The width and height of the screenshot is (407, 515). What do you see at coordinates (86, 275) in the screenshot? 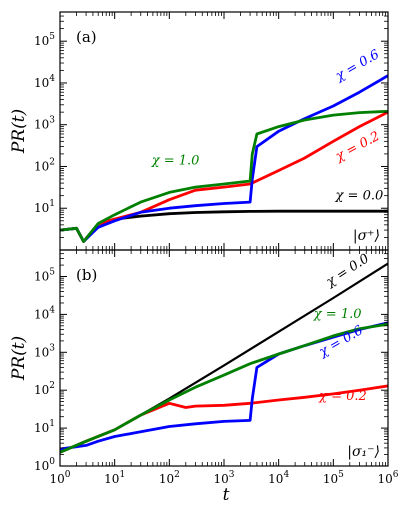
I see `panel-label: (b)` at bounding box center [86, 275].